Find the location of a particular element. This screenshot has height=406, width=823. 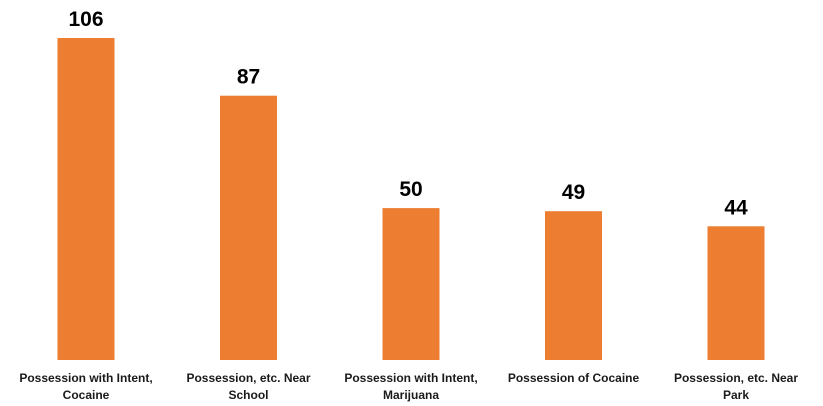

category-label-line: Marijuana is located at coordinates (411, 395).